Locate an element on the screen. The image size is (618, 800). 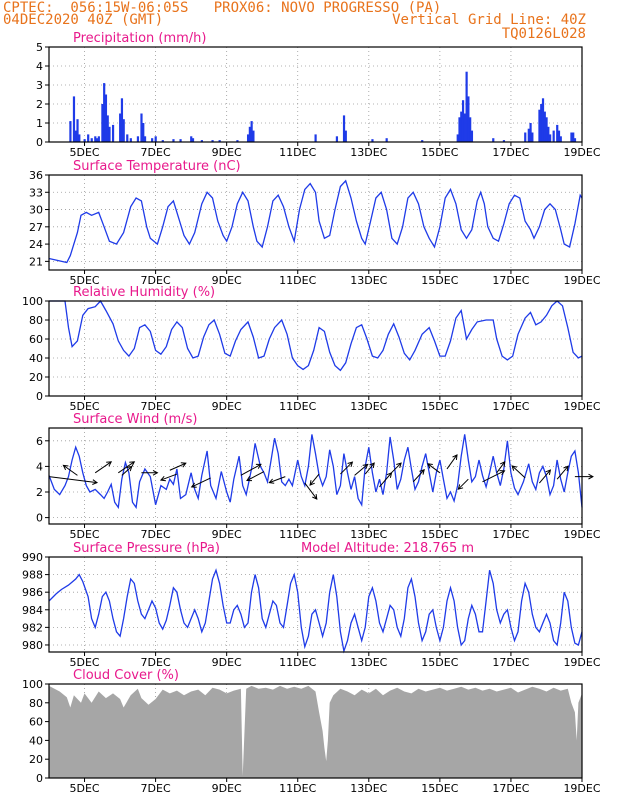
cloud-xtick-label: 15DEC is located at coordinates (439, 788).